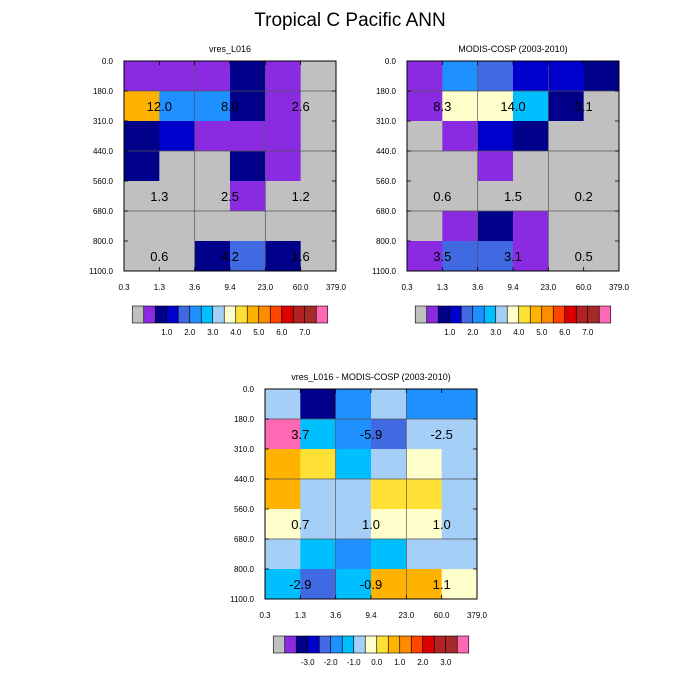  What do you see at coordinates (301, 615) in the screenshot?
I see `x-tick-label: 1.3` at bounding box center [301, 615].